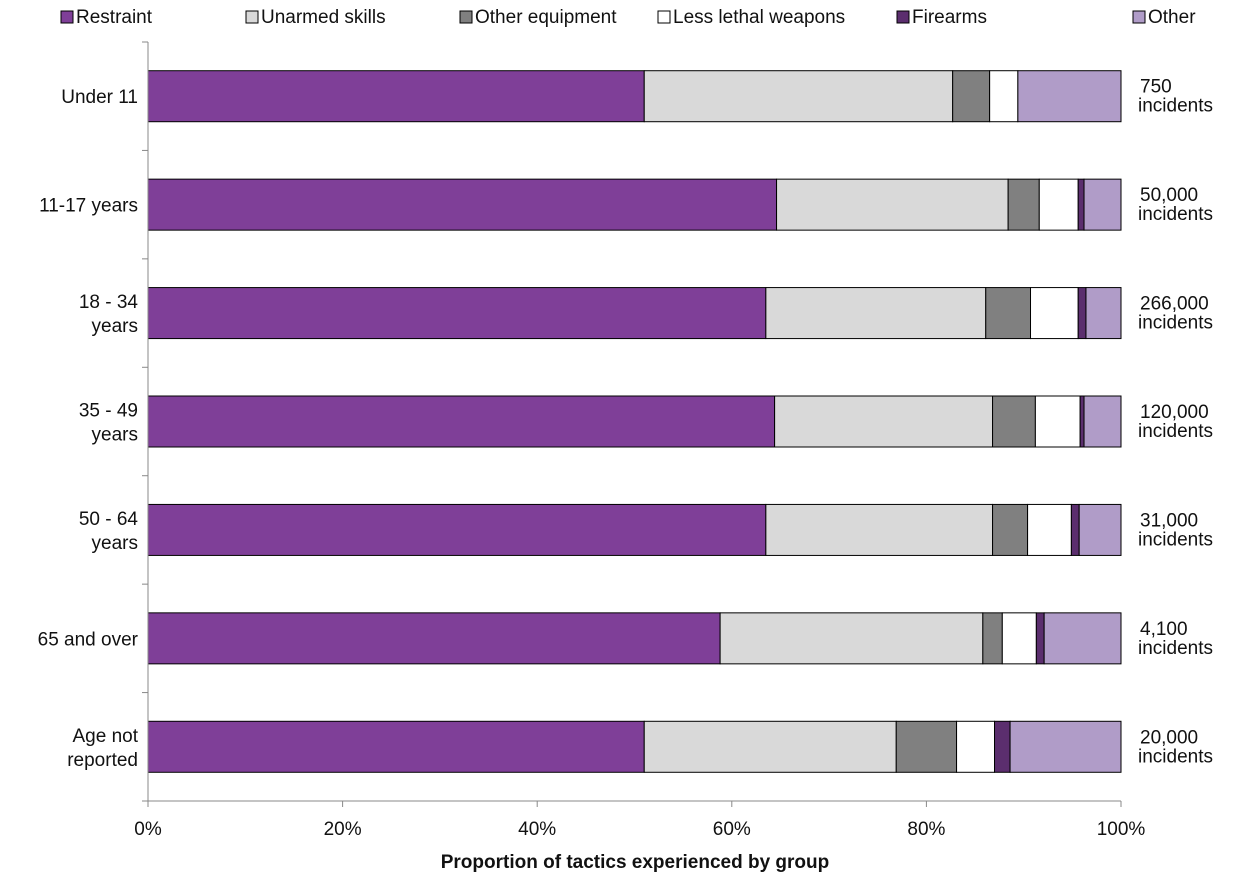  What do you see at coordinates (759, 17) in the screenshot?
I see `legend-label: Less lethal weapons` at bounding box center [759, 17].